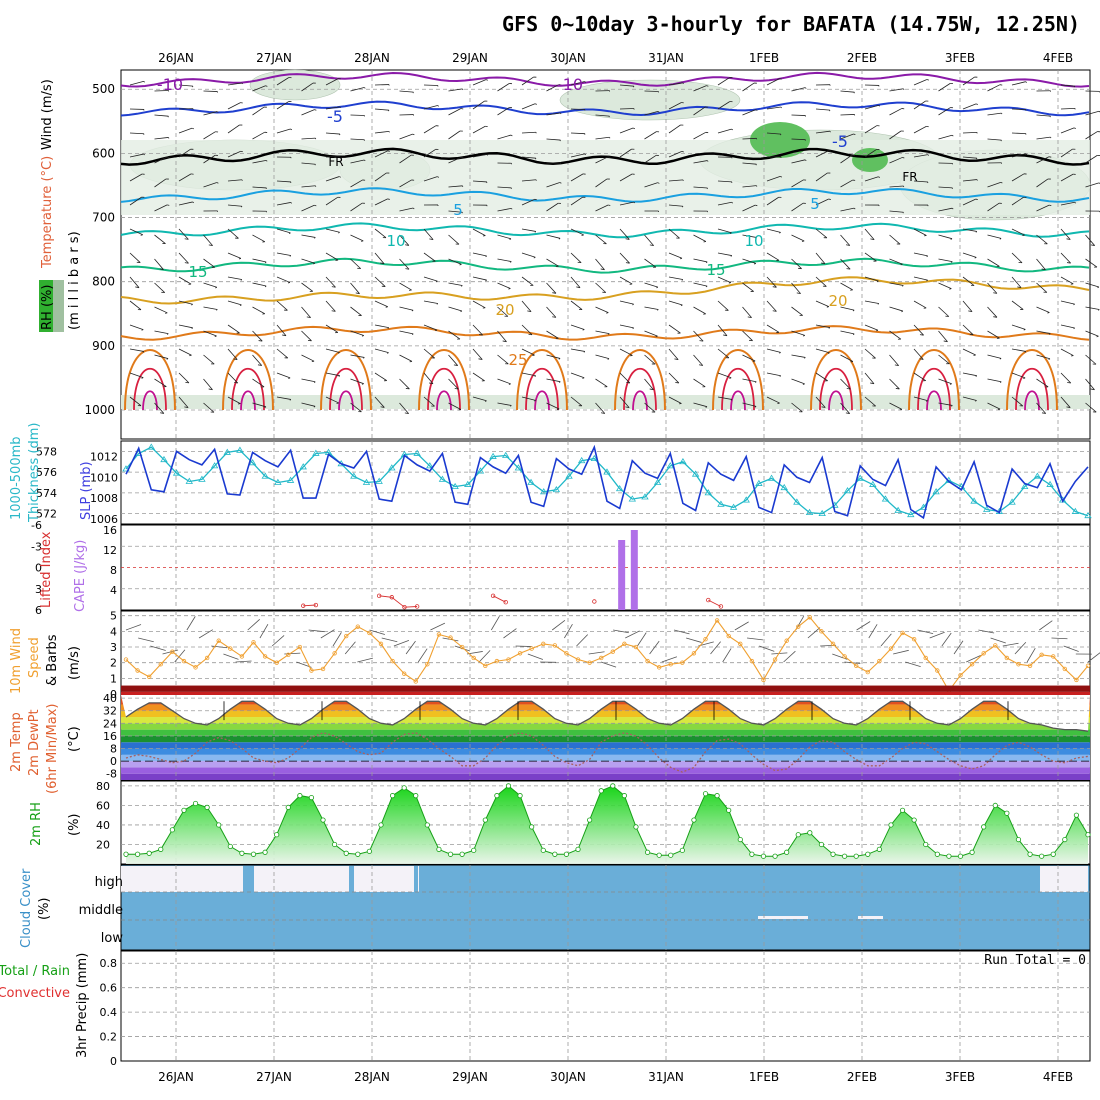 The width and height of the screenshot is (1100, 1100). Describe the element at coordinates (74, 568) in the screenshot. I see `cape-y-ticks: -6 -3 0 3 6 16 12 8 4` at that location.